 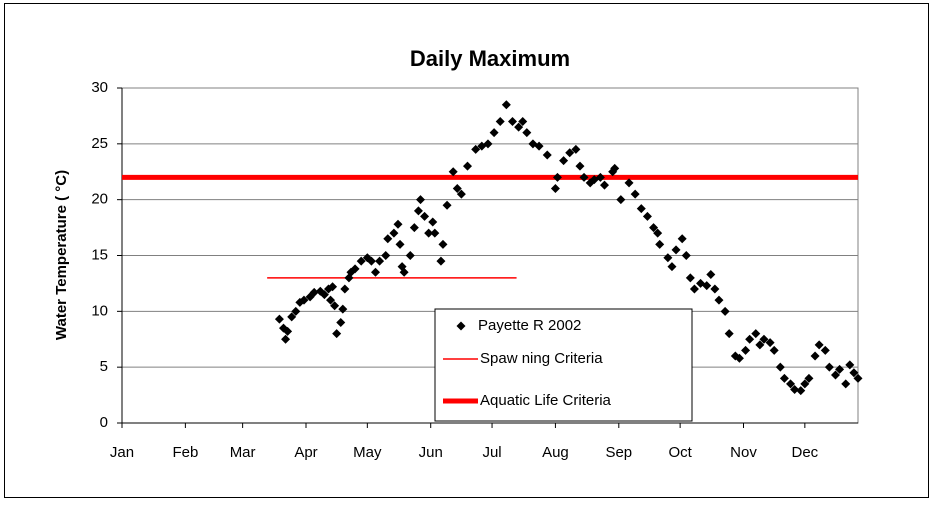 I want to click on legend-label: Aquatic Life Criteria, so click(x=546, y=400).